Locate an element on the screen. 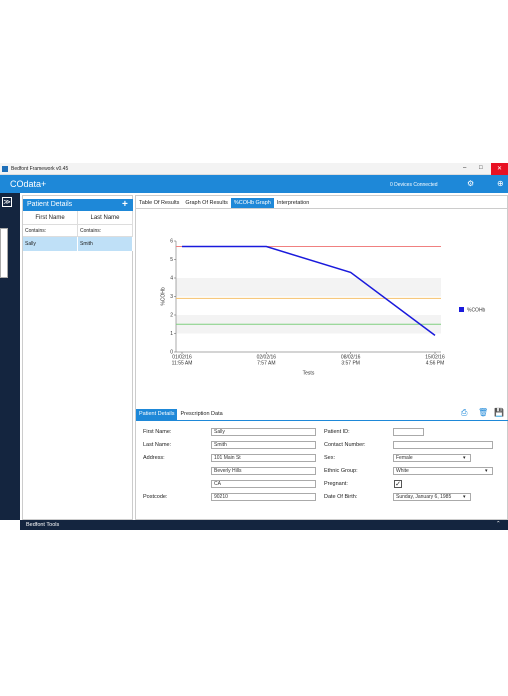 The width and height of the screenshot is (508, 696). x-tick-label: 15/02/16 is located at coordinates (435, 357).